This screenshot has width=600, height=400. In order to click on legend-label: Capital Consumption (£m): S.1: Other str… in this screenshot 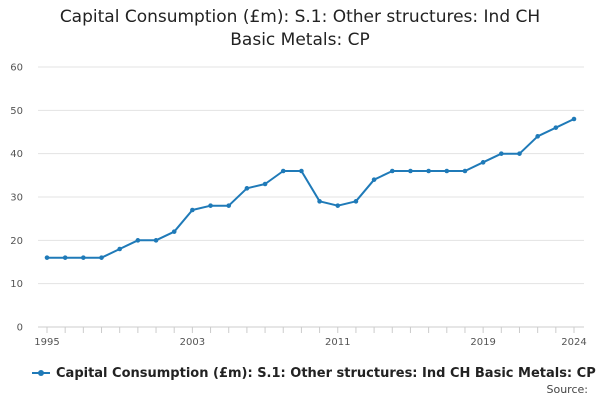, I will do `click(326, 373)`.